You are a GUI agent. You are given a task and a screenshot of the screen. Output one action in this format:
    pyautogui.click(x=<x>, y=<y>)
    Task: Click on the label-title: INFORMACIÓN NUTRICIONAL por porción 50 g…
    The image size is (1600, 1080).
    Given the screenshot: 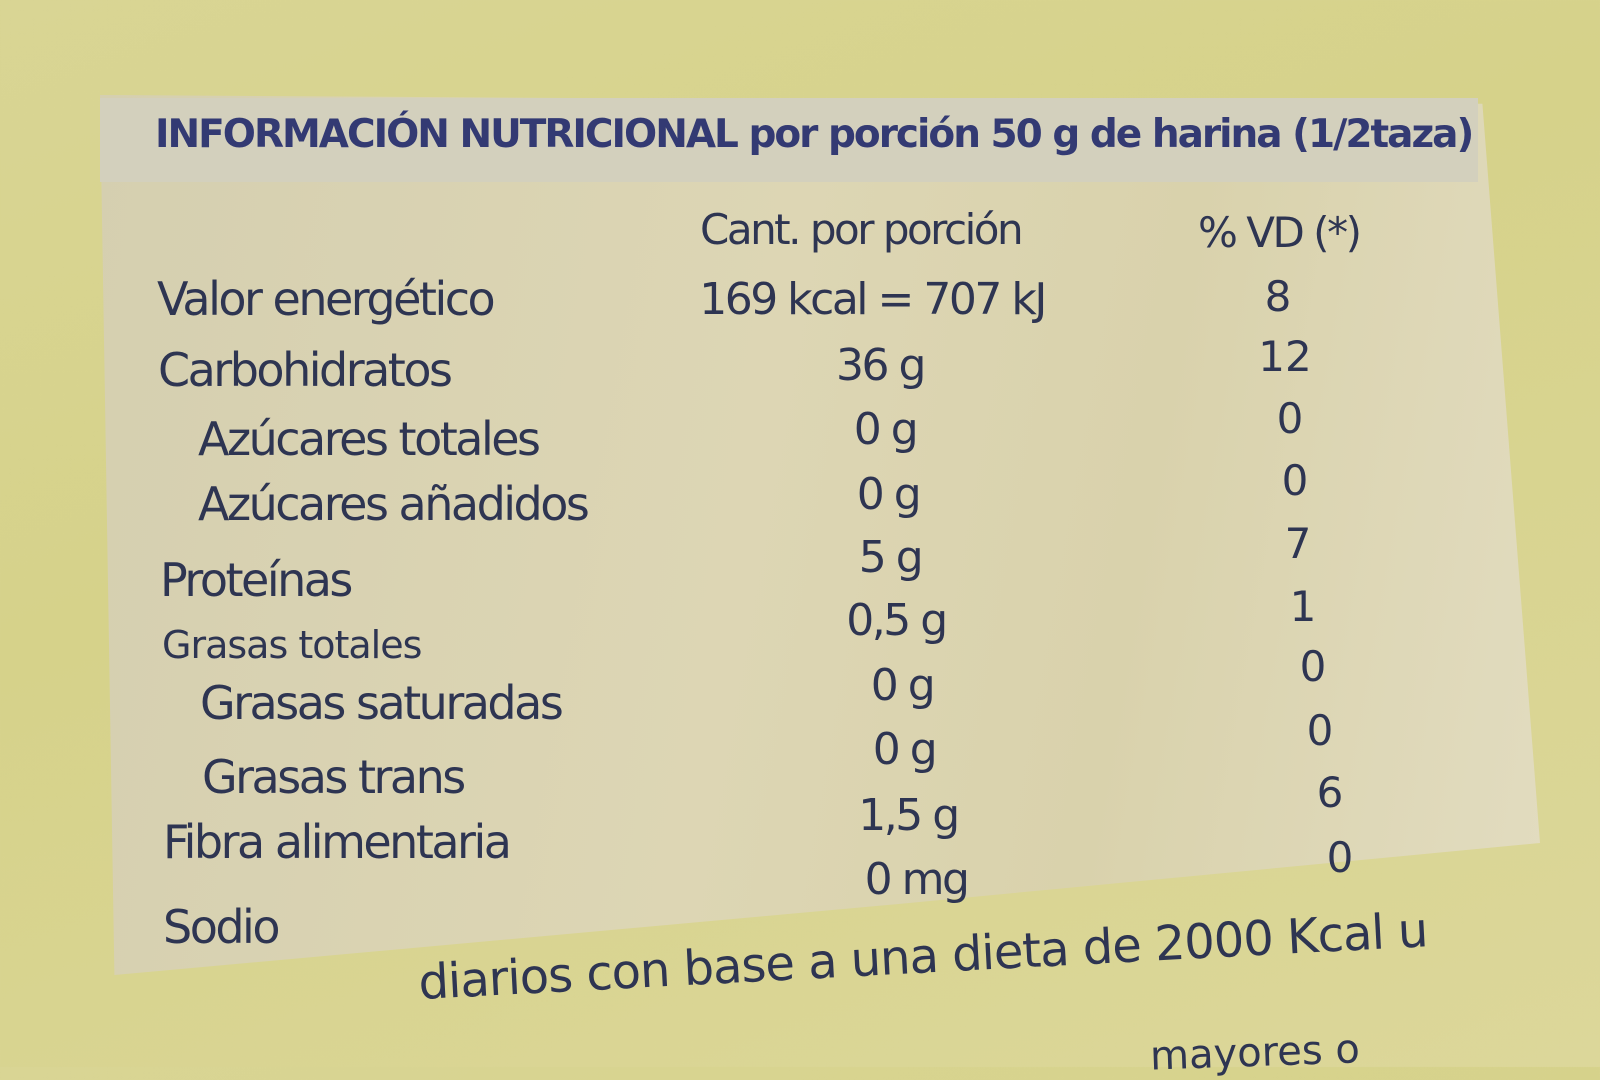 What is the action you would take?
    pyautogui.click(x=814, y=134)
    